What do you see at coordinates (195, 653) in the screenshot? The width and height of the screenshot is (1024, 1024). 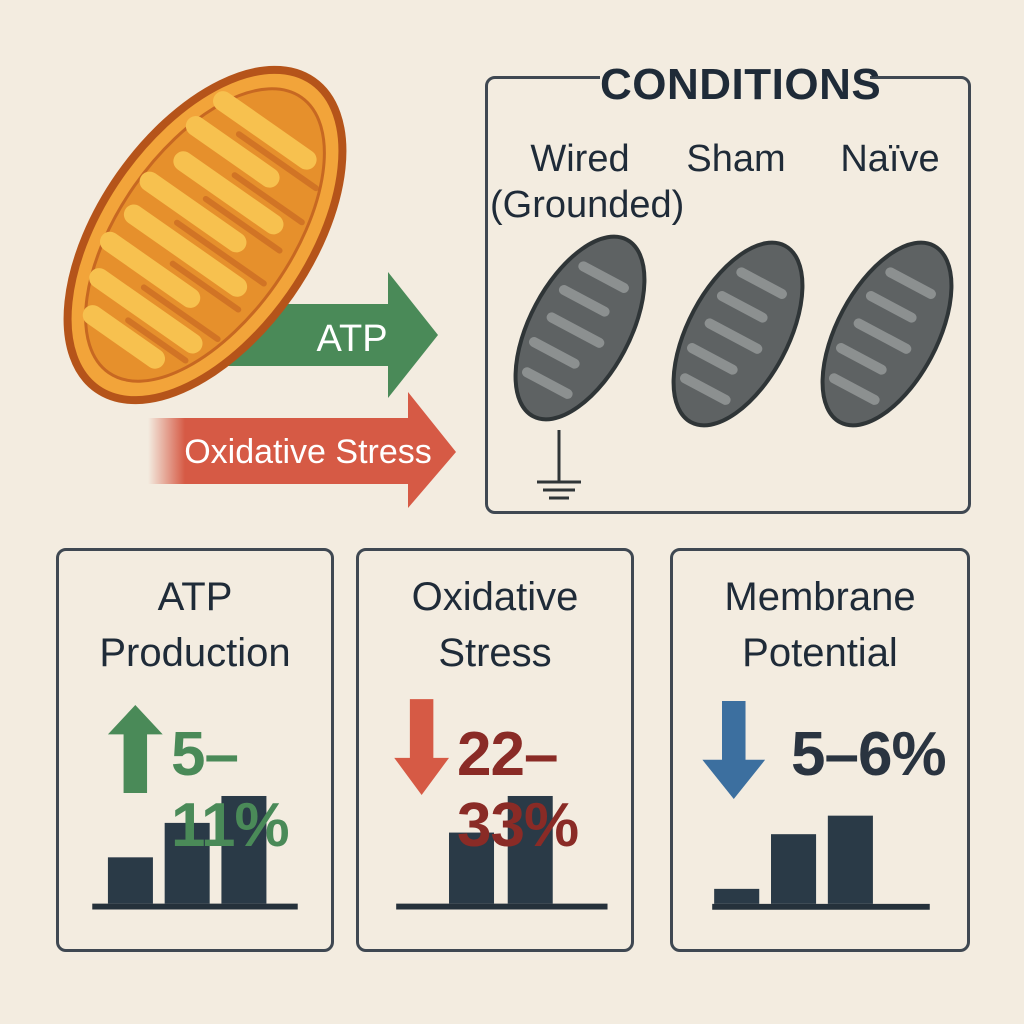 I see `metric-title-line2: Production` at bounding box center [195, 653].